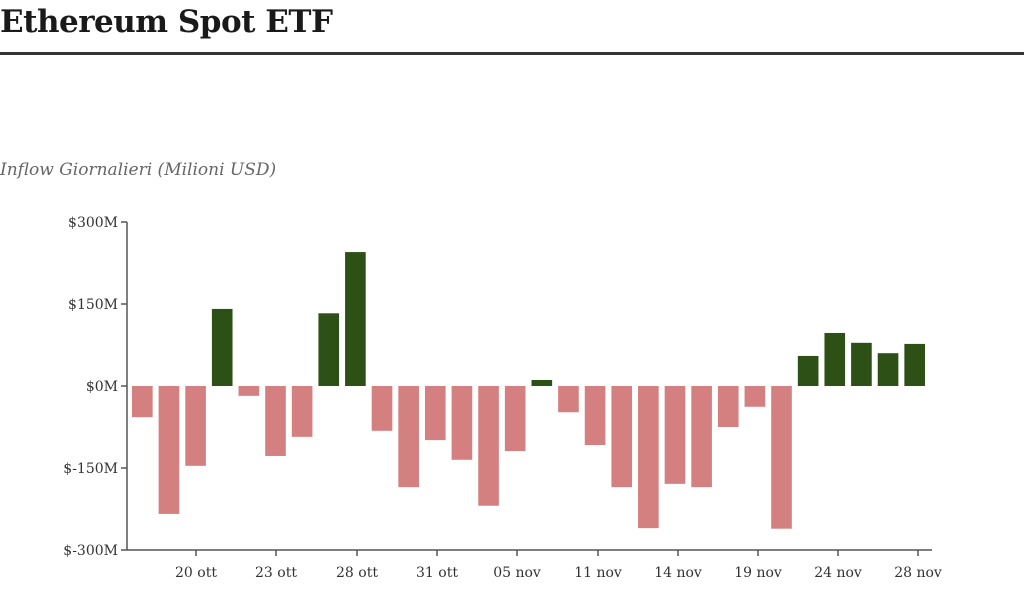  What do you see at coordinates (357, 573) in the screenshot?
I see `x-tick-label: 28 ott` at bounding box center [357, 573].